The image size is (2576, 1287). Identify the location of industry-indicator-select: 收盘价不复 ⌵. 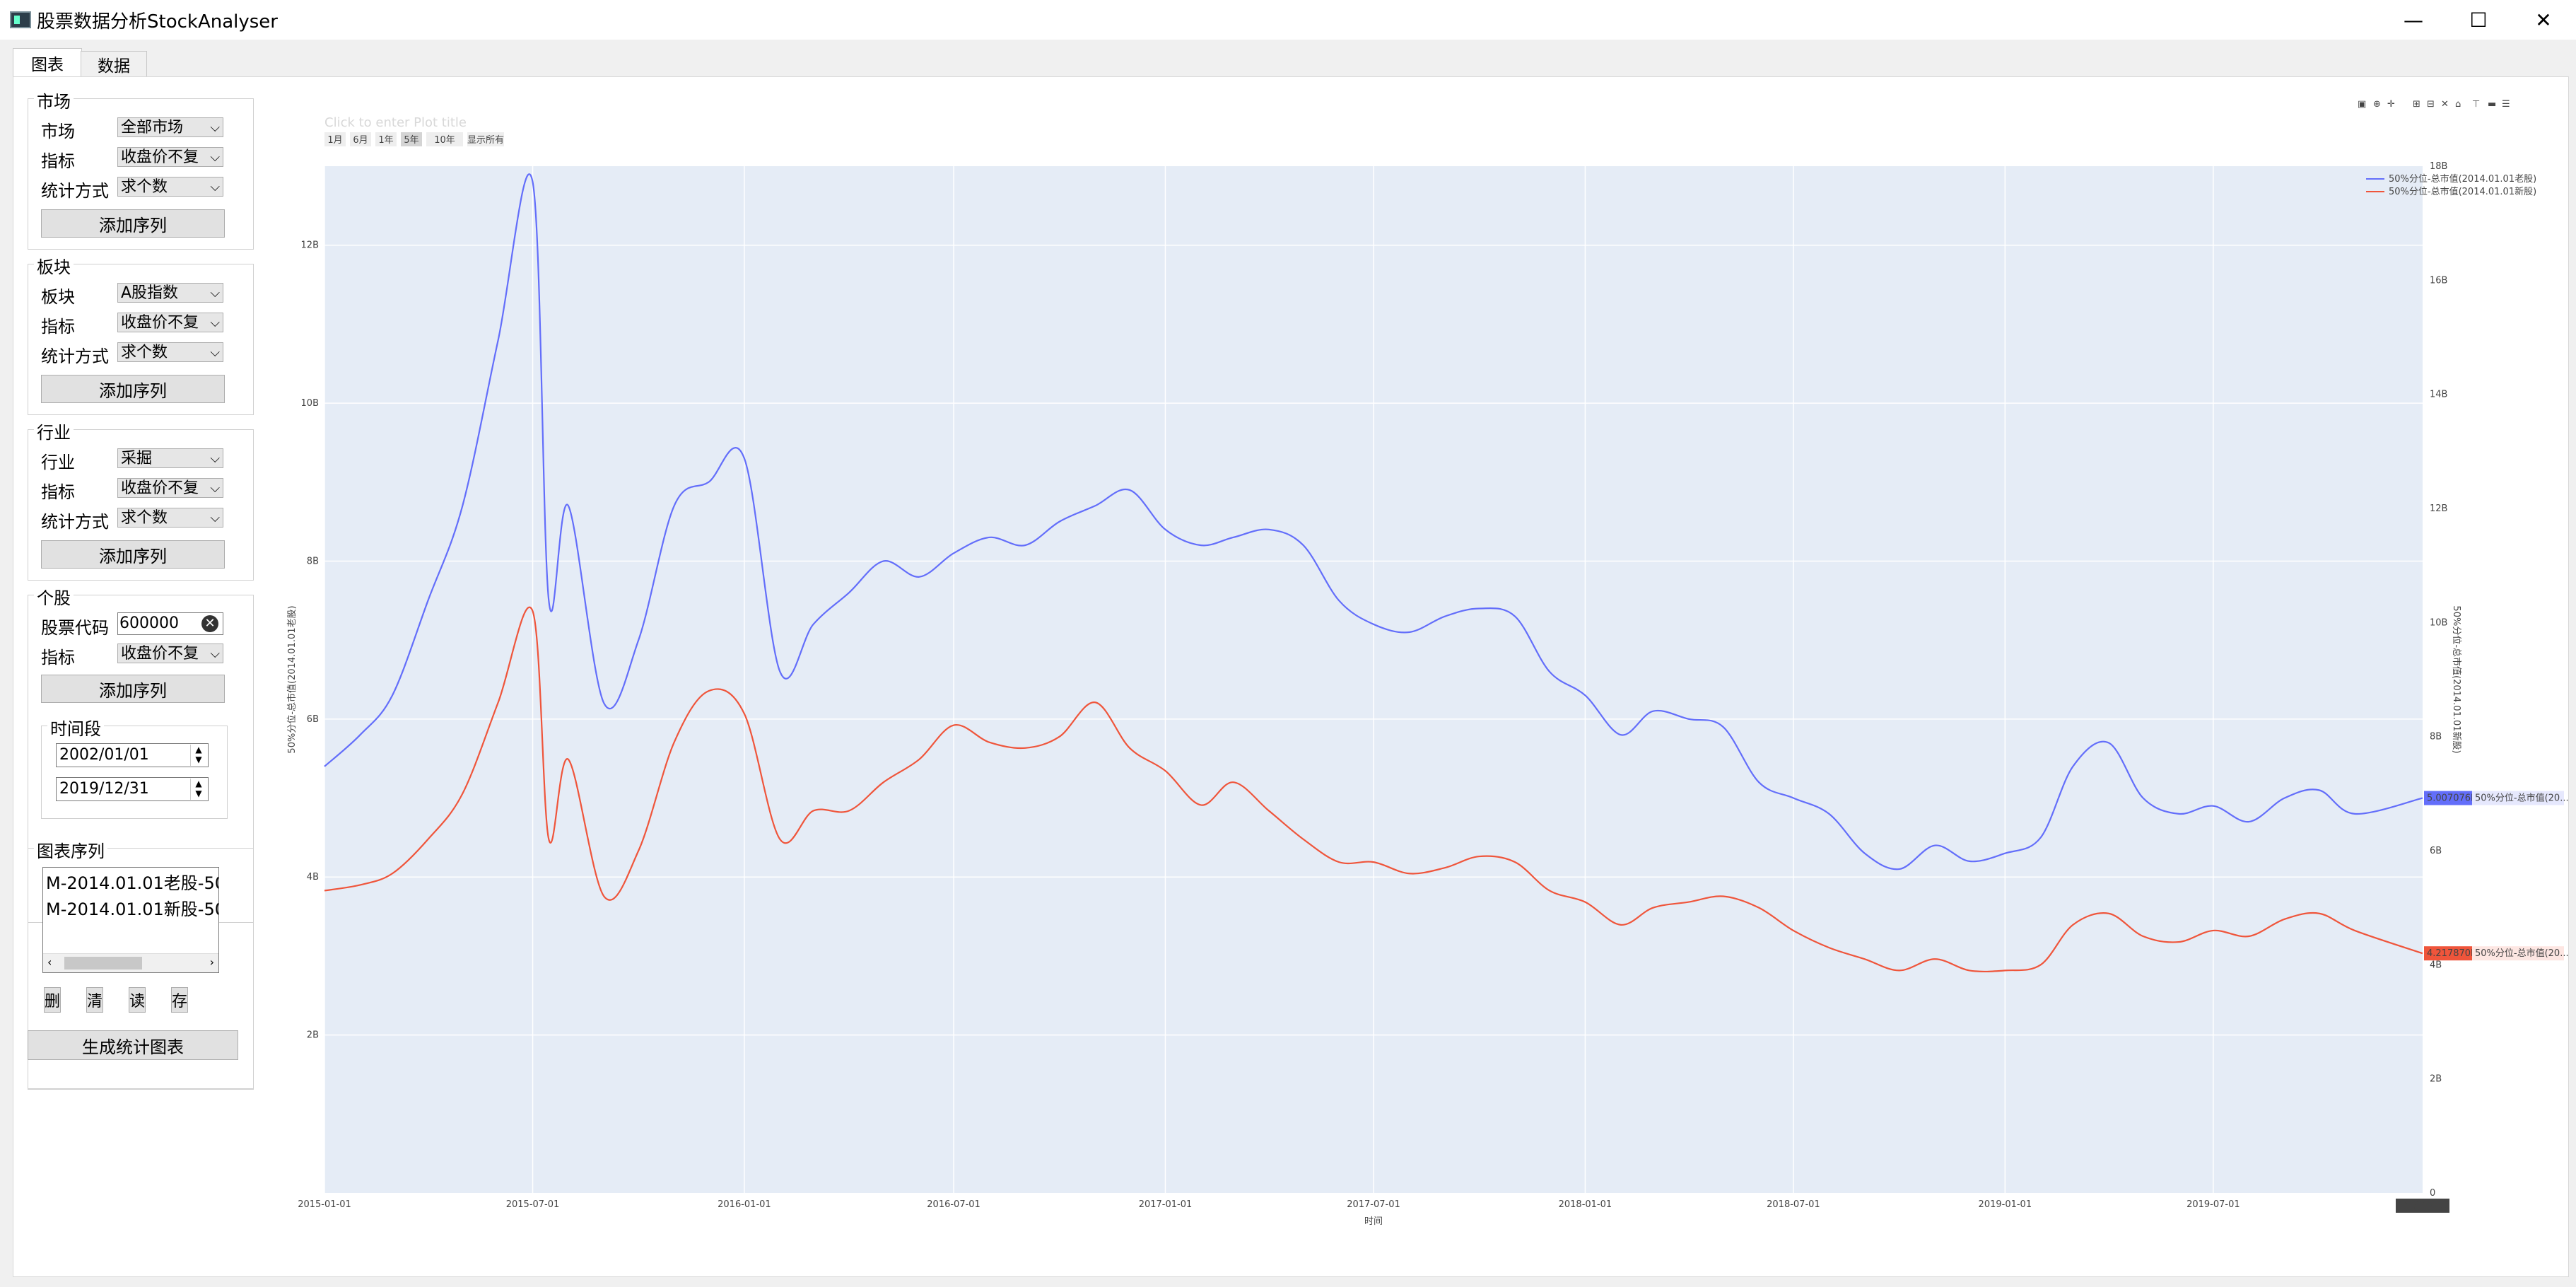
(170, 488).